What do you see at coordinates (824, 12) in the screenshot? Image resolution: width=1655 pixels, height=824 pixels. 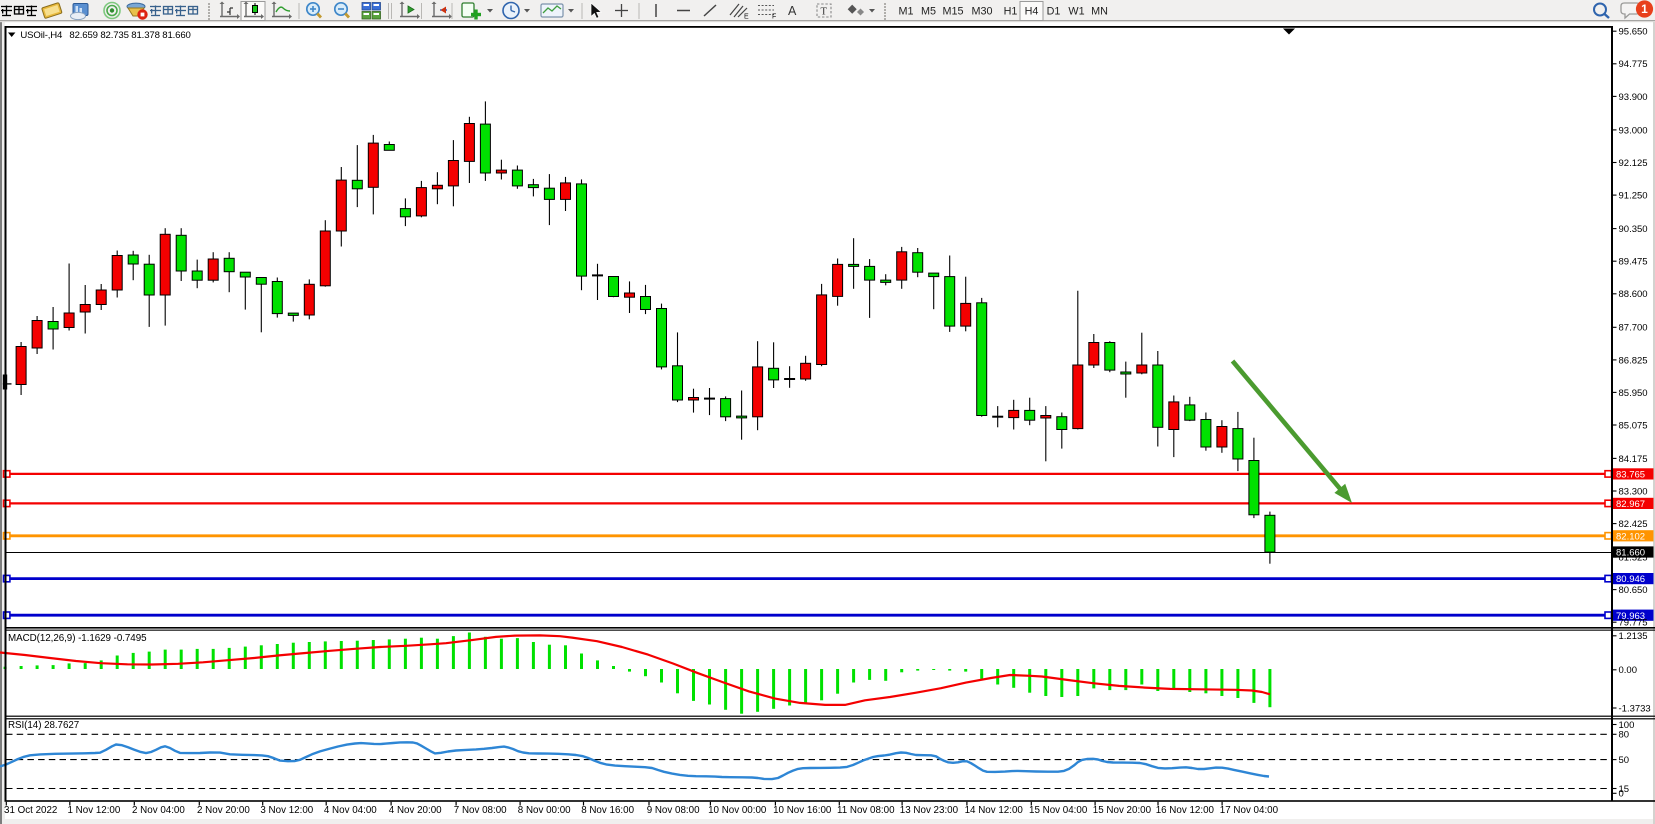 I see `svg-text: T` at bounding box center [824, 12].